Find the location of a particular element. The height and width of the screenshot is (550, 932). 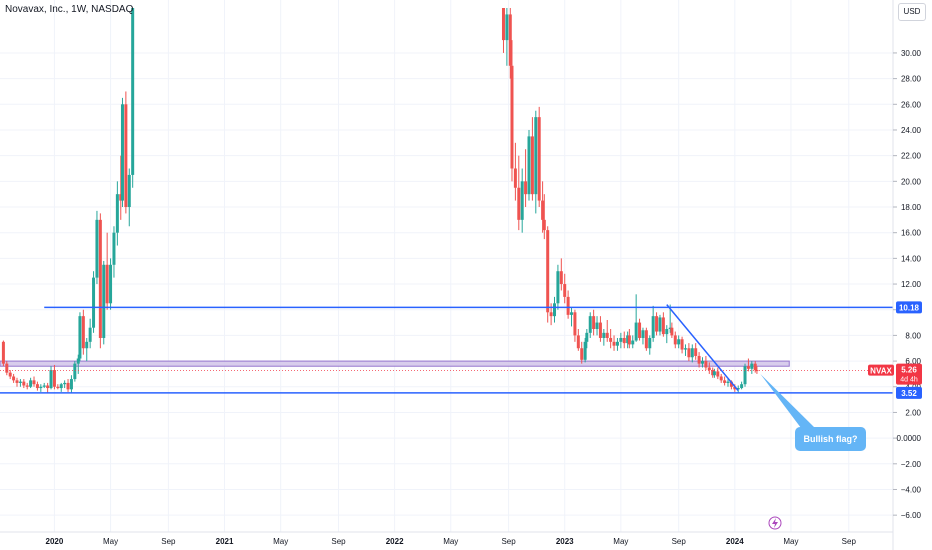

y-tick-label: 18.00 is located at coordinates (911, 207).